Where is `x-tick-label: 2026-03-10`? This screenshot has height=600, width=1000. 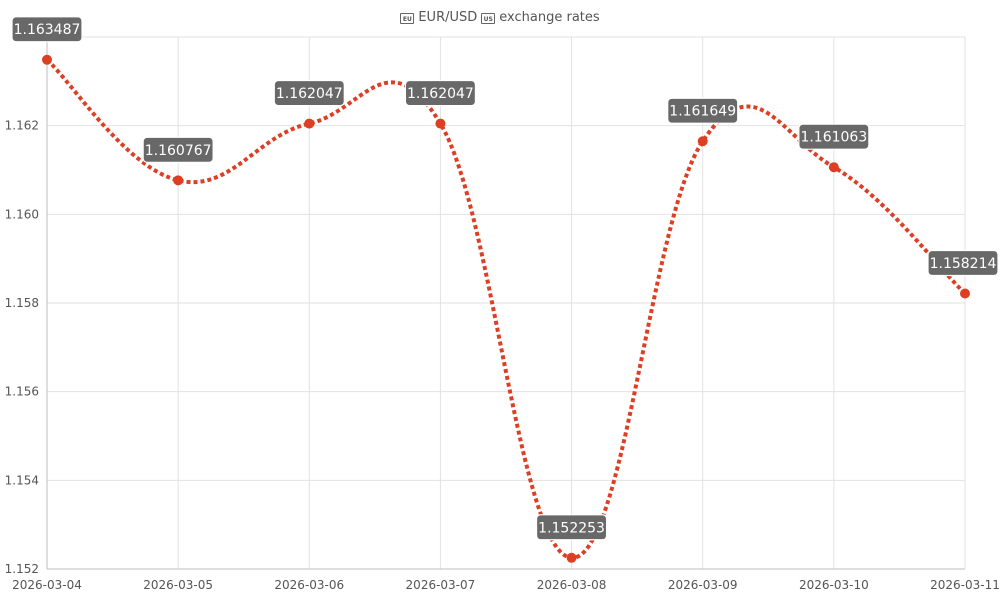
x-tick-label: 2026-03-10 is located at coordinates (834, 585).